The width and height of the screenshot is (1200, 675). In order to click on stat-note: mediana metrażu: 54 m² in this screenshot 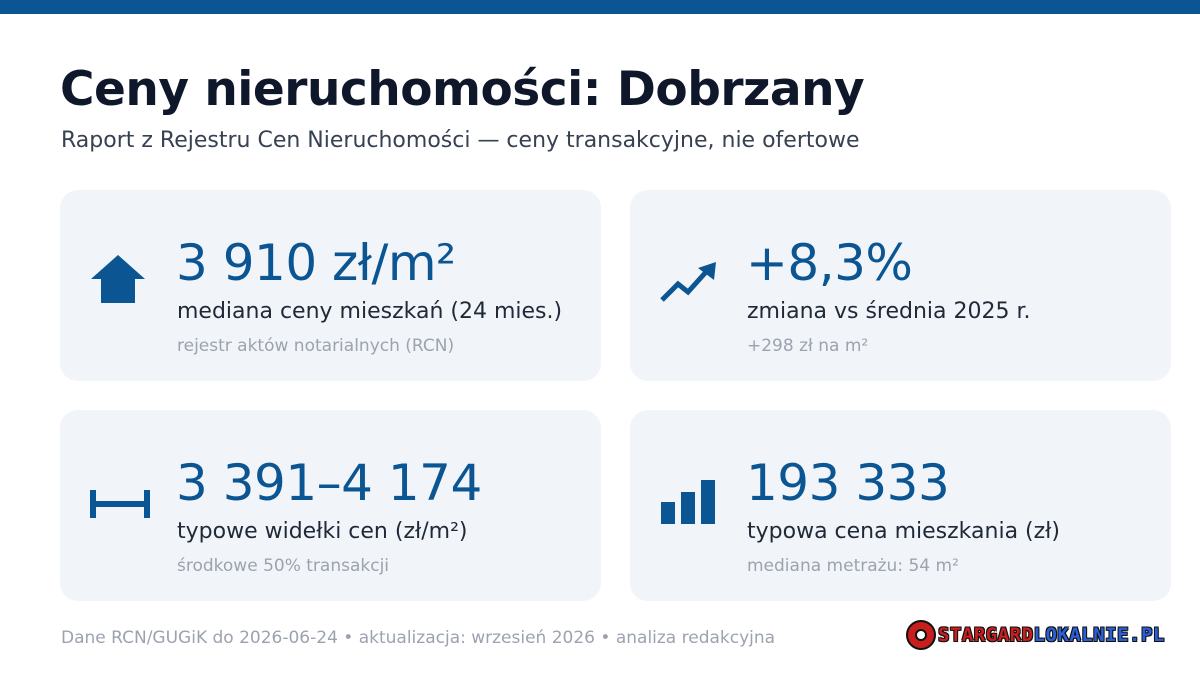, I will do `click(853, 566)`.